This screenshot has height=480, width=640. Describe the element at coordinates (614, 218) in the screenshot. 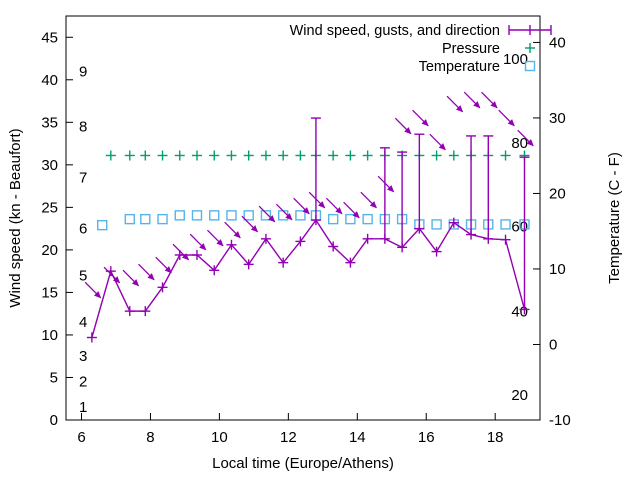

I see `y2-axis-title: Temperature (C - F)` at that location.